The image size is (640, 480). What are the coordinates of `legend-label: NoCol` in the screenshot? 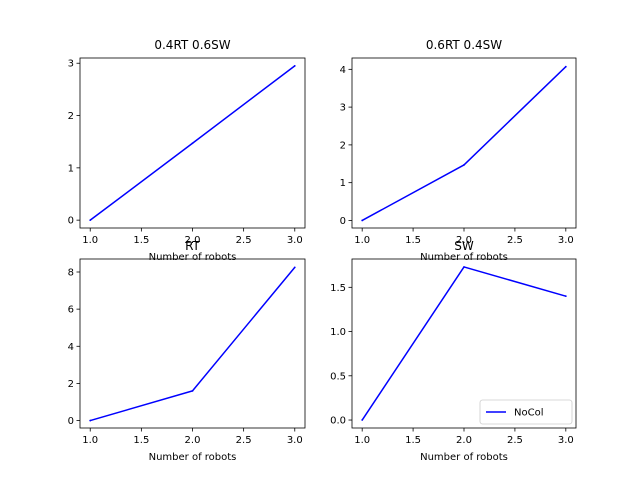 It's located at (528, 413).